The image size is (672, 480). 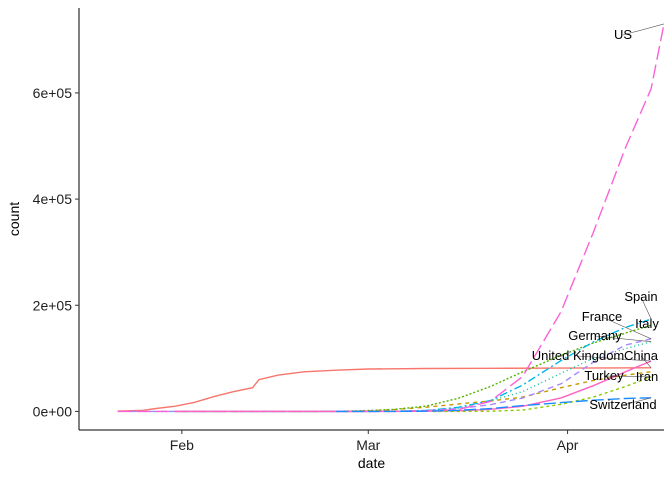 I want to click on series-label-germany: Germany, so click(x=595, y=335).